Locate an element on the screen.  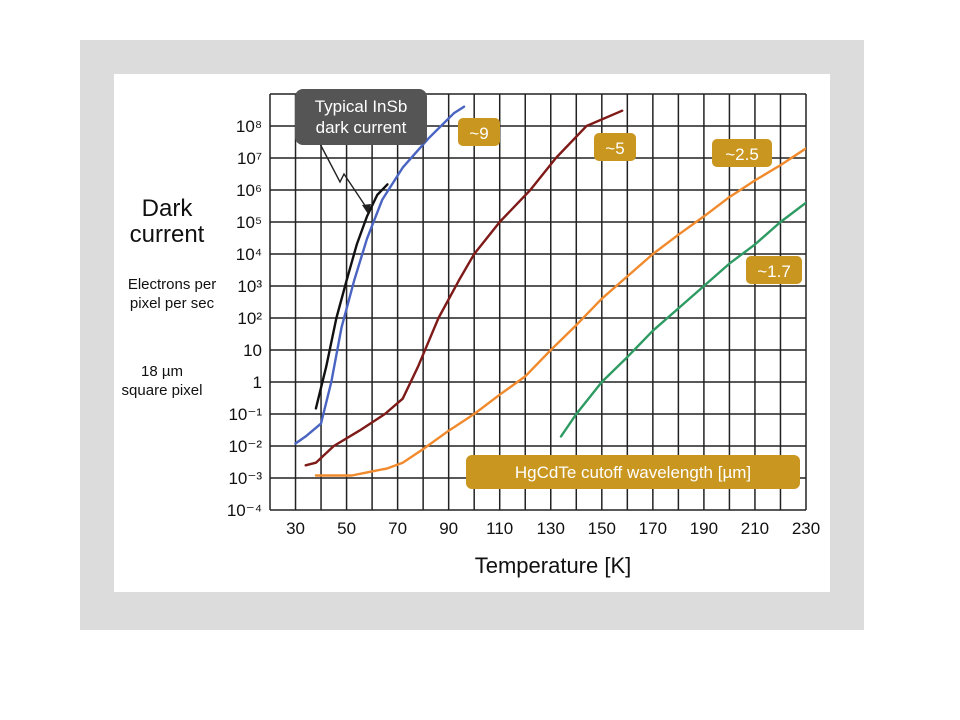
x-tick-label: 230 is located at coordinates (806, 528).